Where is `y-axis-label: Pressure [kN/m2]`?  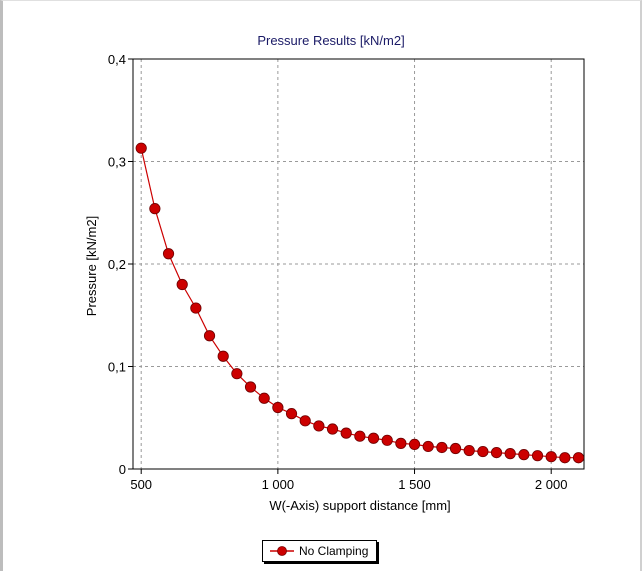
y-axis-label: Pressure [kN/m2] is located at coordinates (91, 266).